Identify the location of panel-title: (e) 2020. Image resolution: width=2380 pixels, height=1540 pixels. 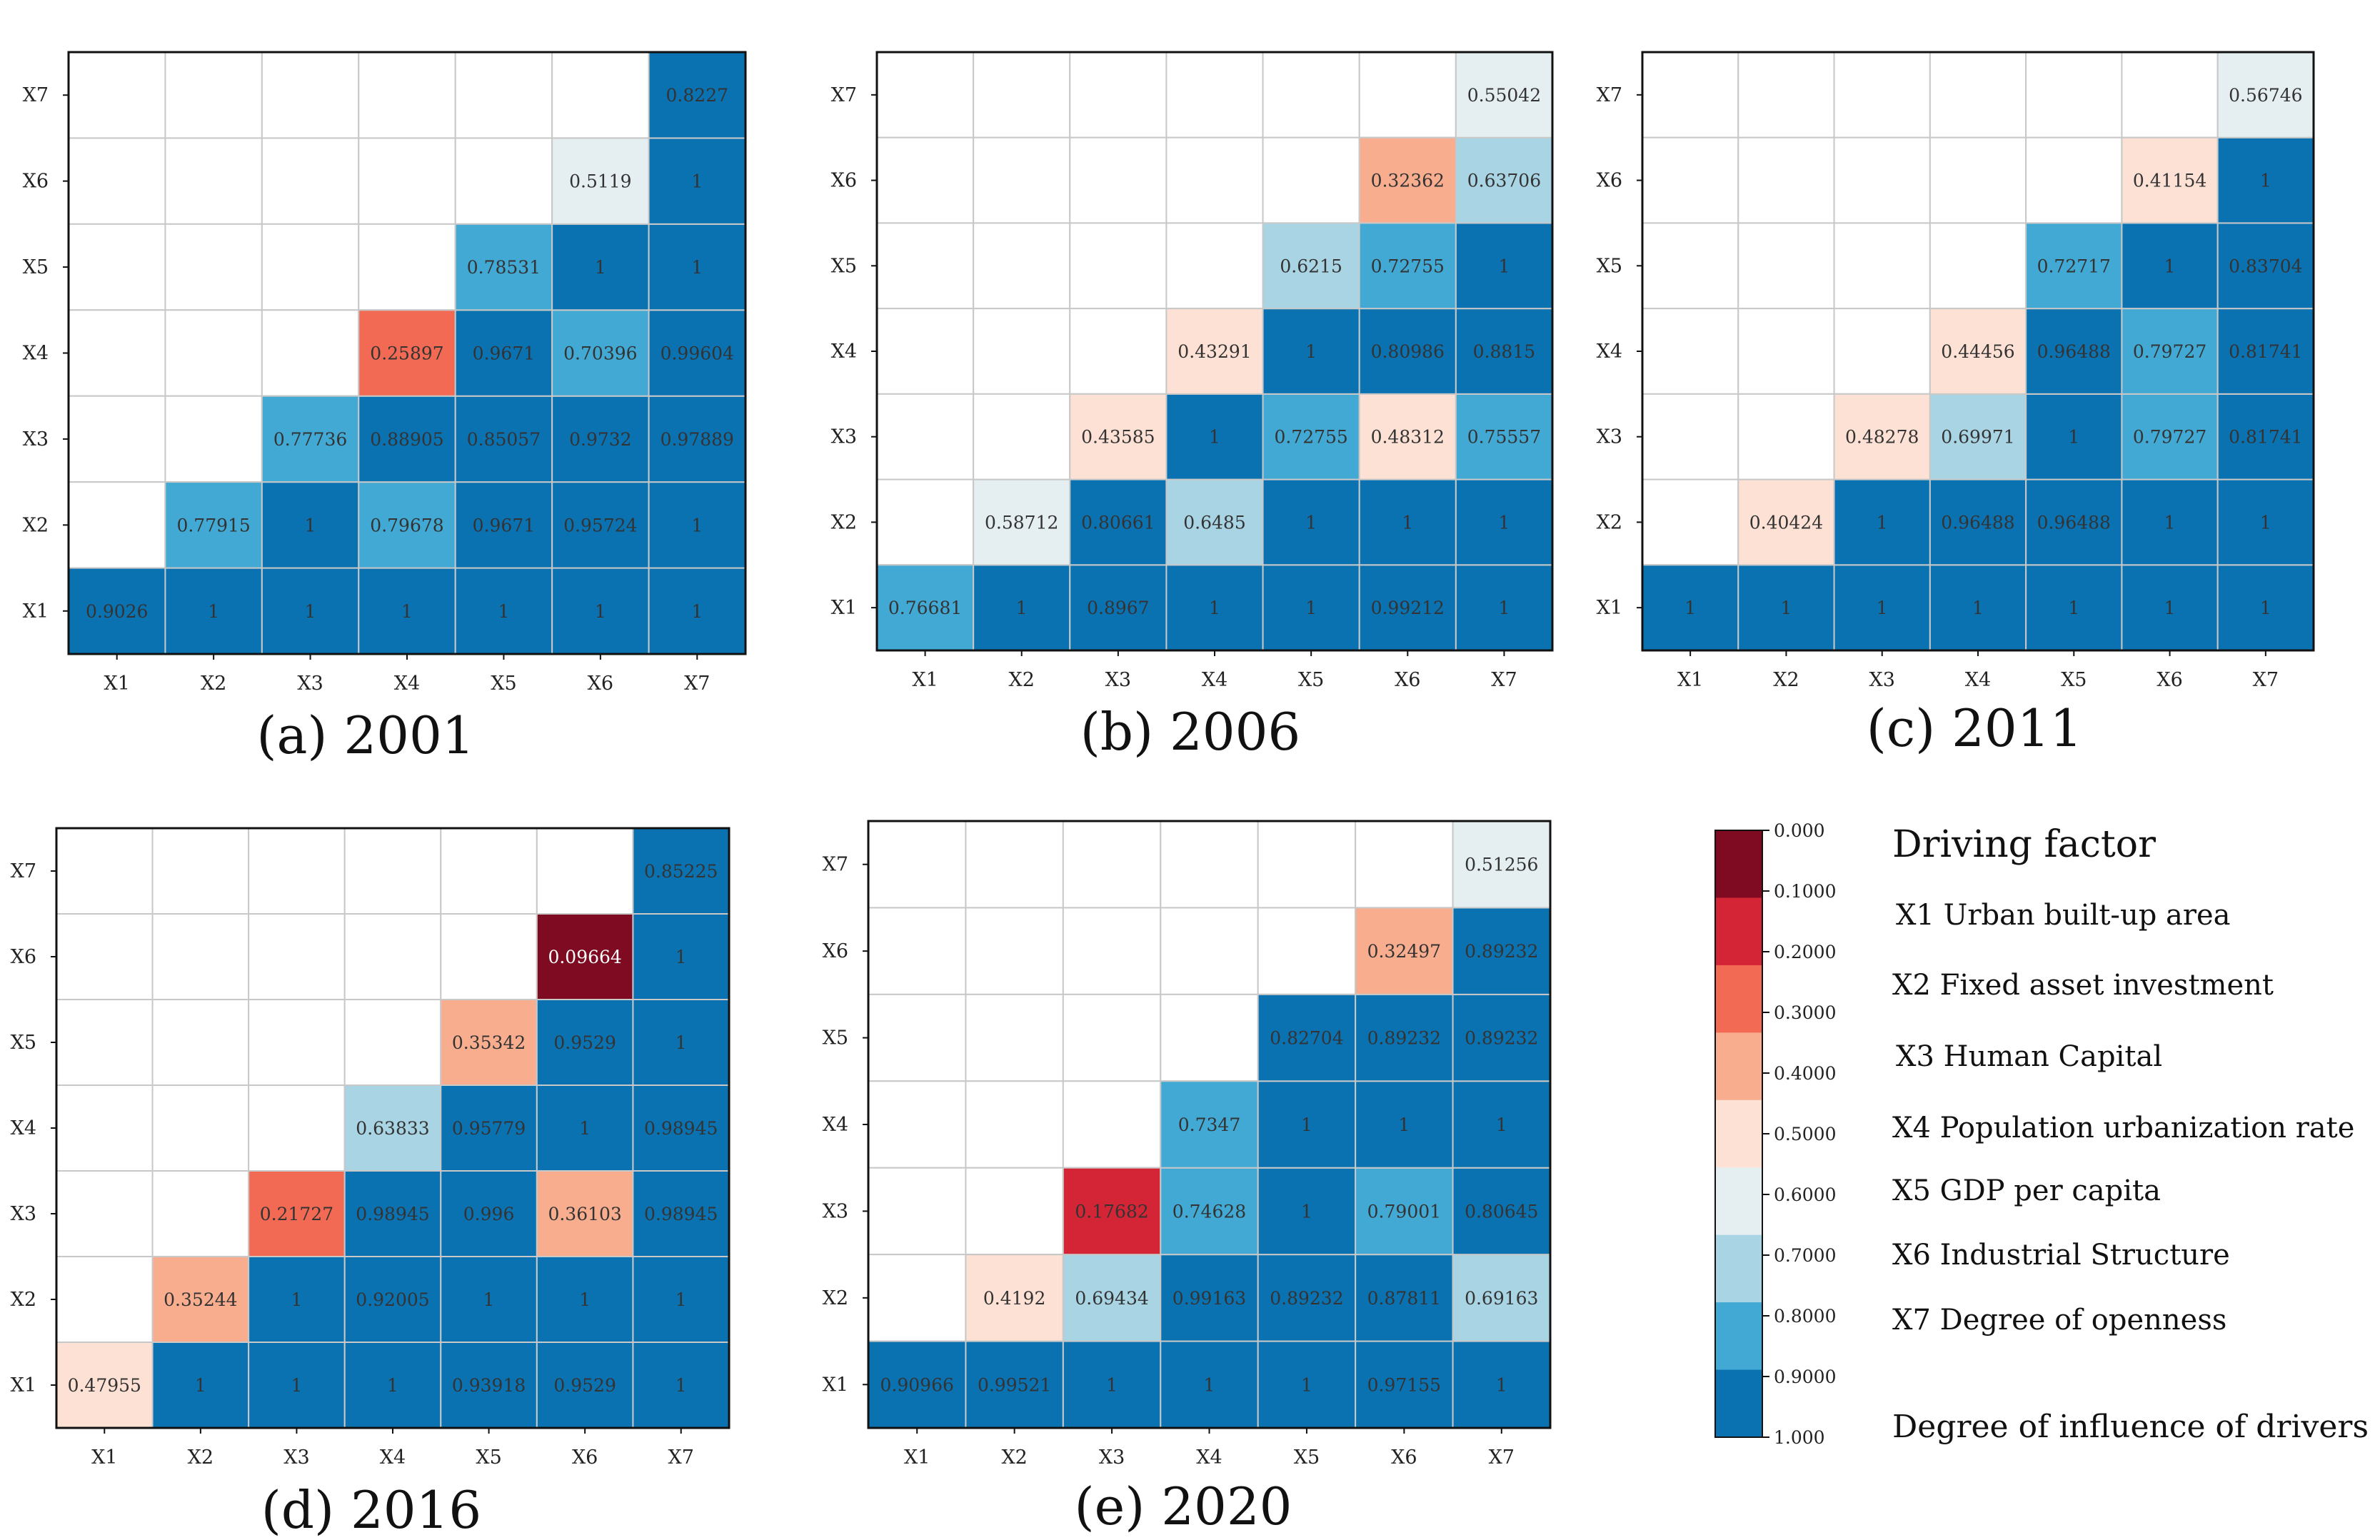
(1183, 1506).